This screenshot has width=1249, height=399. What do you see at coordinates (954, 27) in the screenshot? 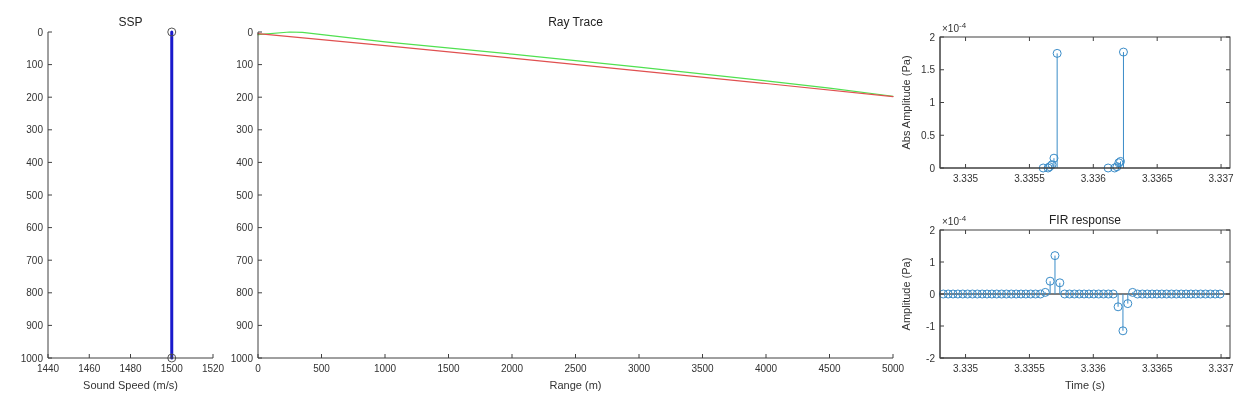
I see `text: ×10$^{-4}$` at bounding box center [954, 27].